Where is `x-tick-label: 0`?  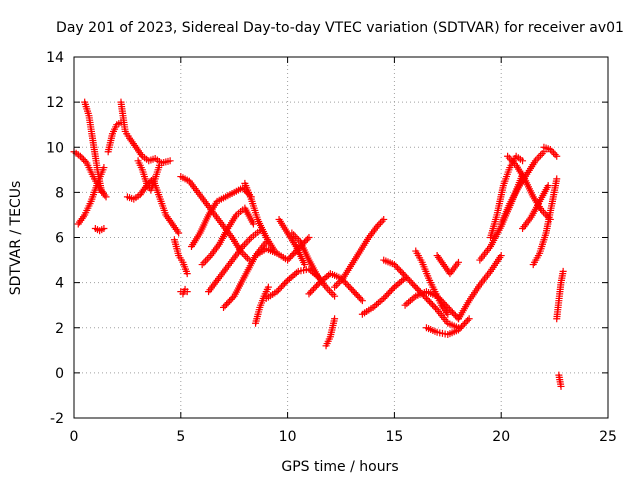
x-tick-label: 0 is located at coordinates (74, 437).